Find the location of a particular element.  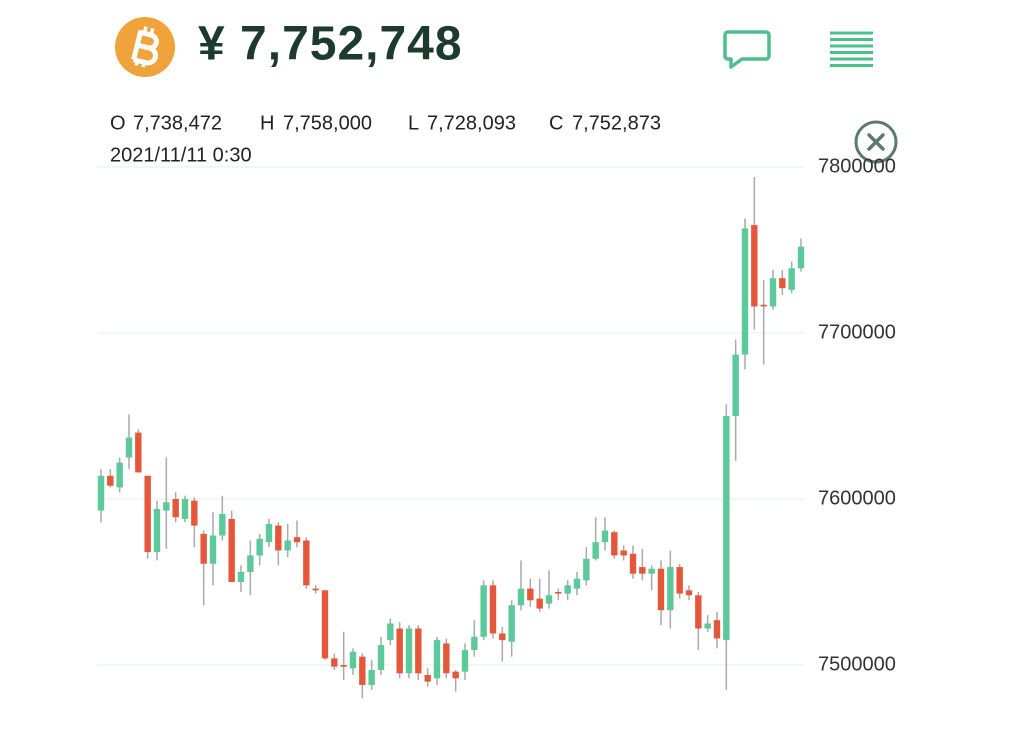

bitcoin-icon is located at coordinates (145, 47).